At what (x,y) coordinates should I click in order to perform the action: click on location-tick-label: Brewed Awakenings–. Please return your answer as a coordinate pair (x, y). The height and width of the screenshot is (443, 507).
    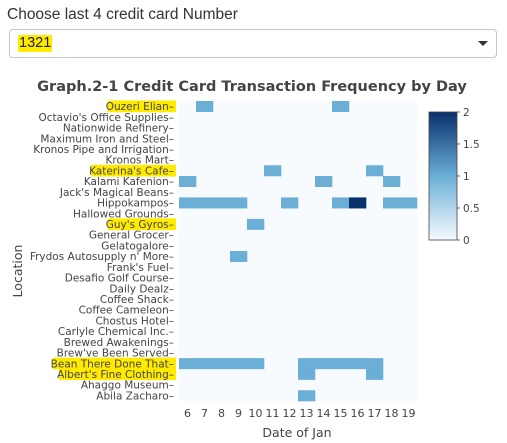
    Looking at the image, I should click on (119, 343).